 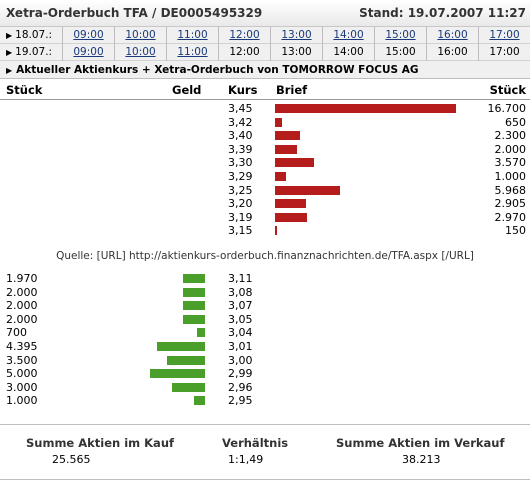 I want to click on ask-row: 3,15 150, so click(x=265, y=231).